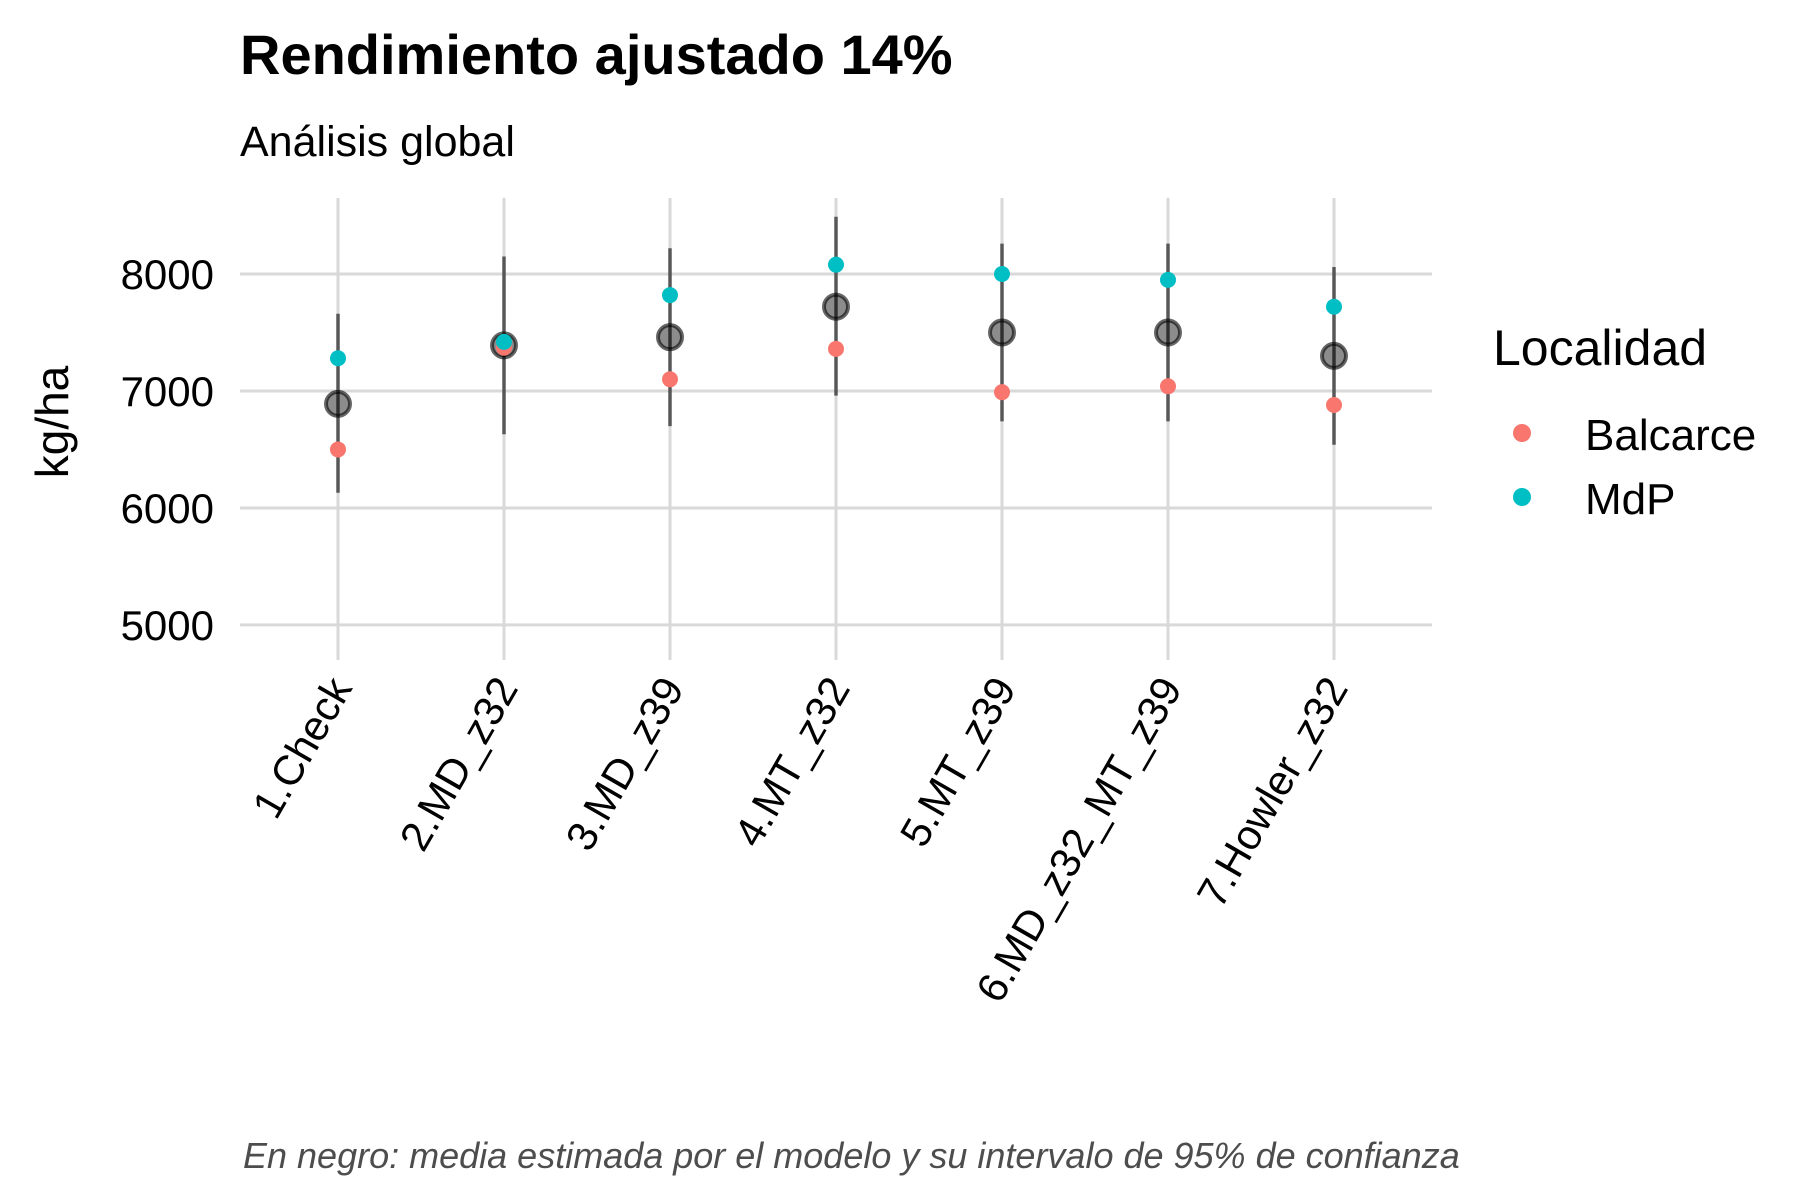 Image resolution: width=1800 pixels, height=1200 pixels. What do you see at coordinates (1522, 433) in the screenshot?
I see `legend-swatch-balcarce` at bounding box center [1522, 433].